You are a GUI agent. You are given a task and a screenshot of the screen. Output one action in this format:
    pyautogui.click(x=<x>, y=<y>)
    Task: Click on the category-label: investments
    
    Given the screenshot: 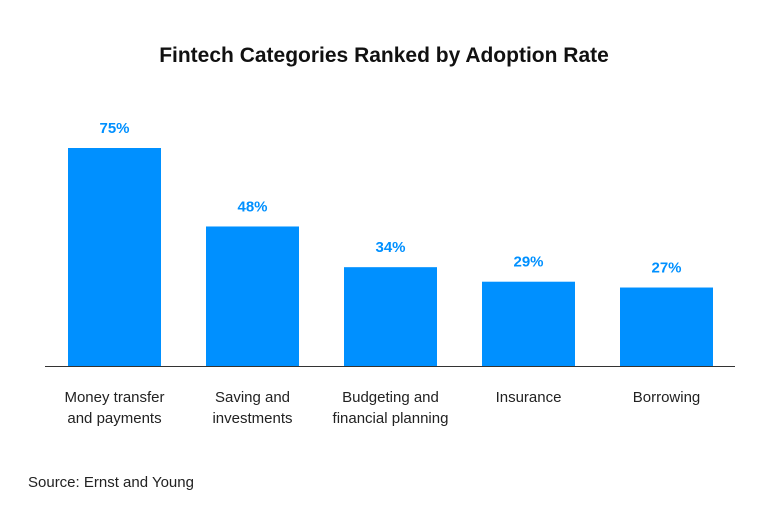 What is the action you would take?
    pyautogui.click(x=252, y=418)
    